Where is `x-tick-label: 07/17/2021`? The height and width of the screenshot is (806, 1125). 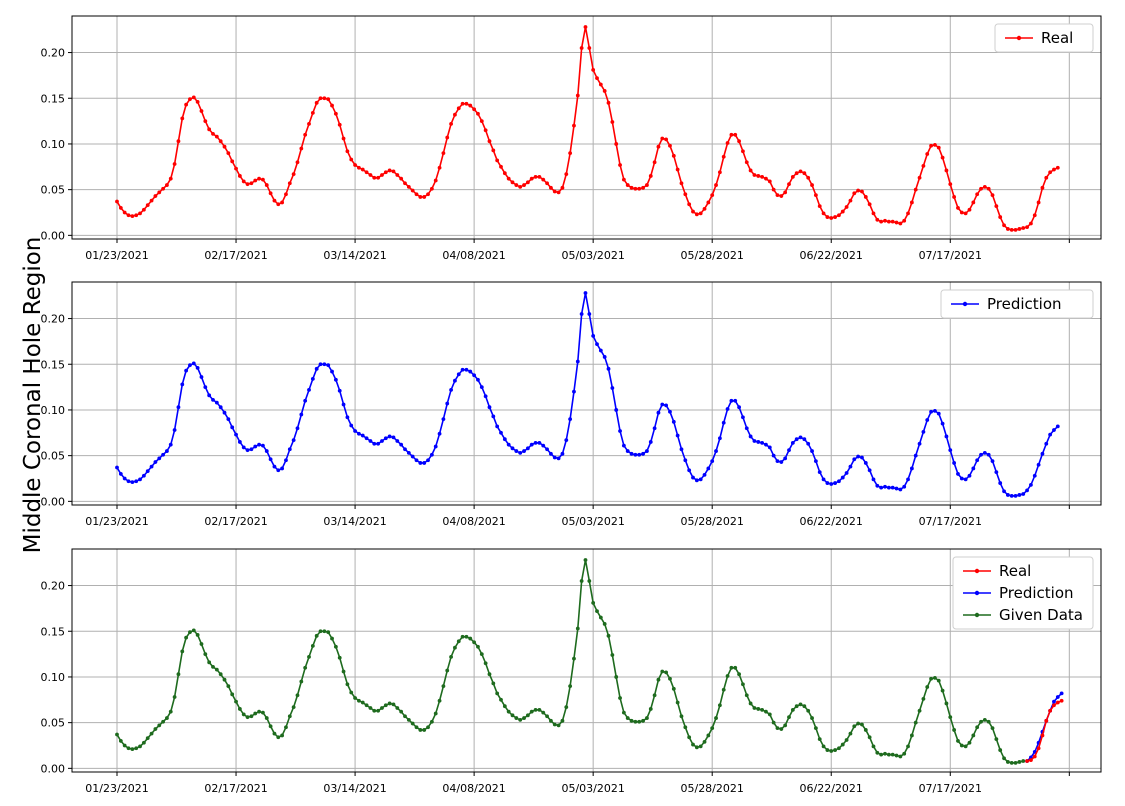 x-tick-label: 07/17/2021 is located at coordinates (950, 521).